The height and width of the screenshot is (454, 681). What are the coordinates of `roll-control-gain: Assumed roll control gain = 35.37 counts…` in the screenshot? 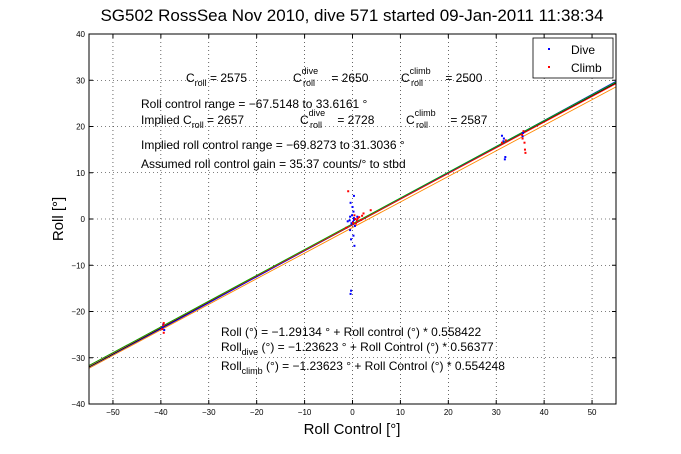 It's located at (273, 164).